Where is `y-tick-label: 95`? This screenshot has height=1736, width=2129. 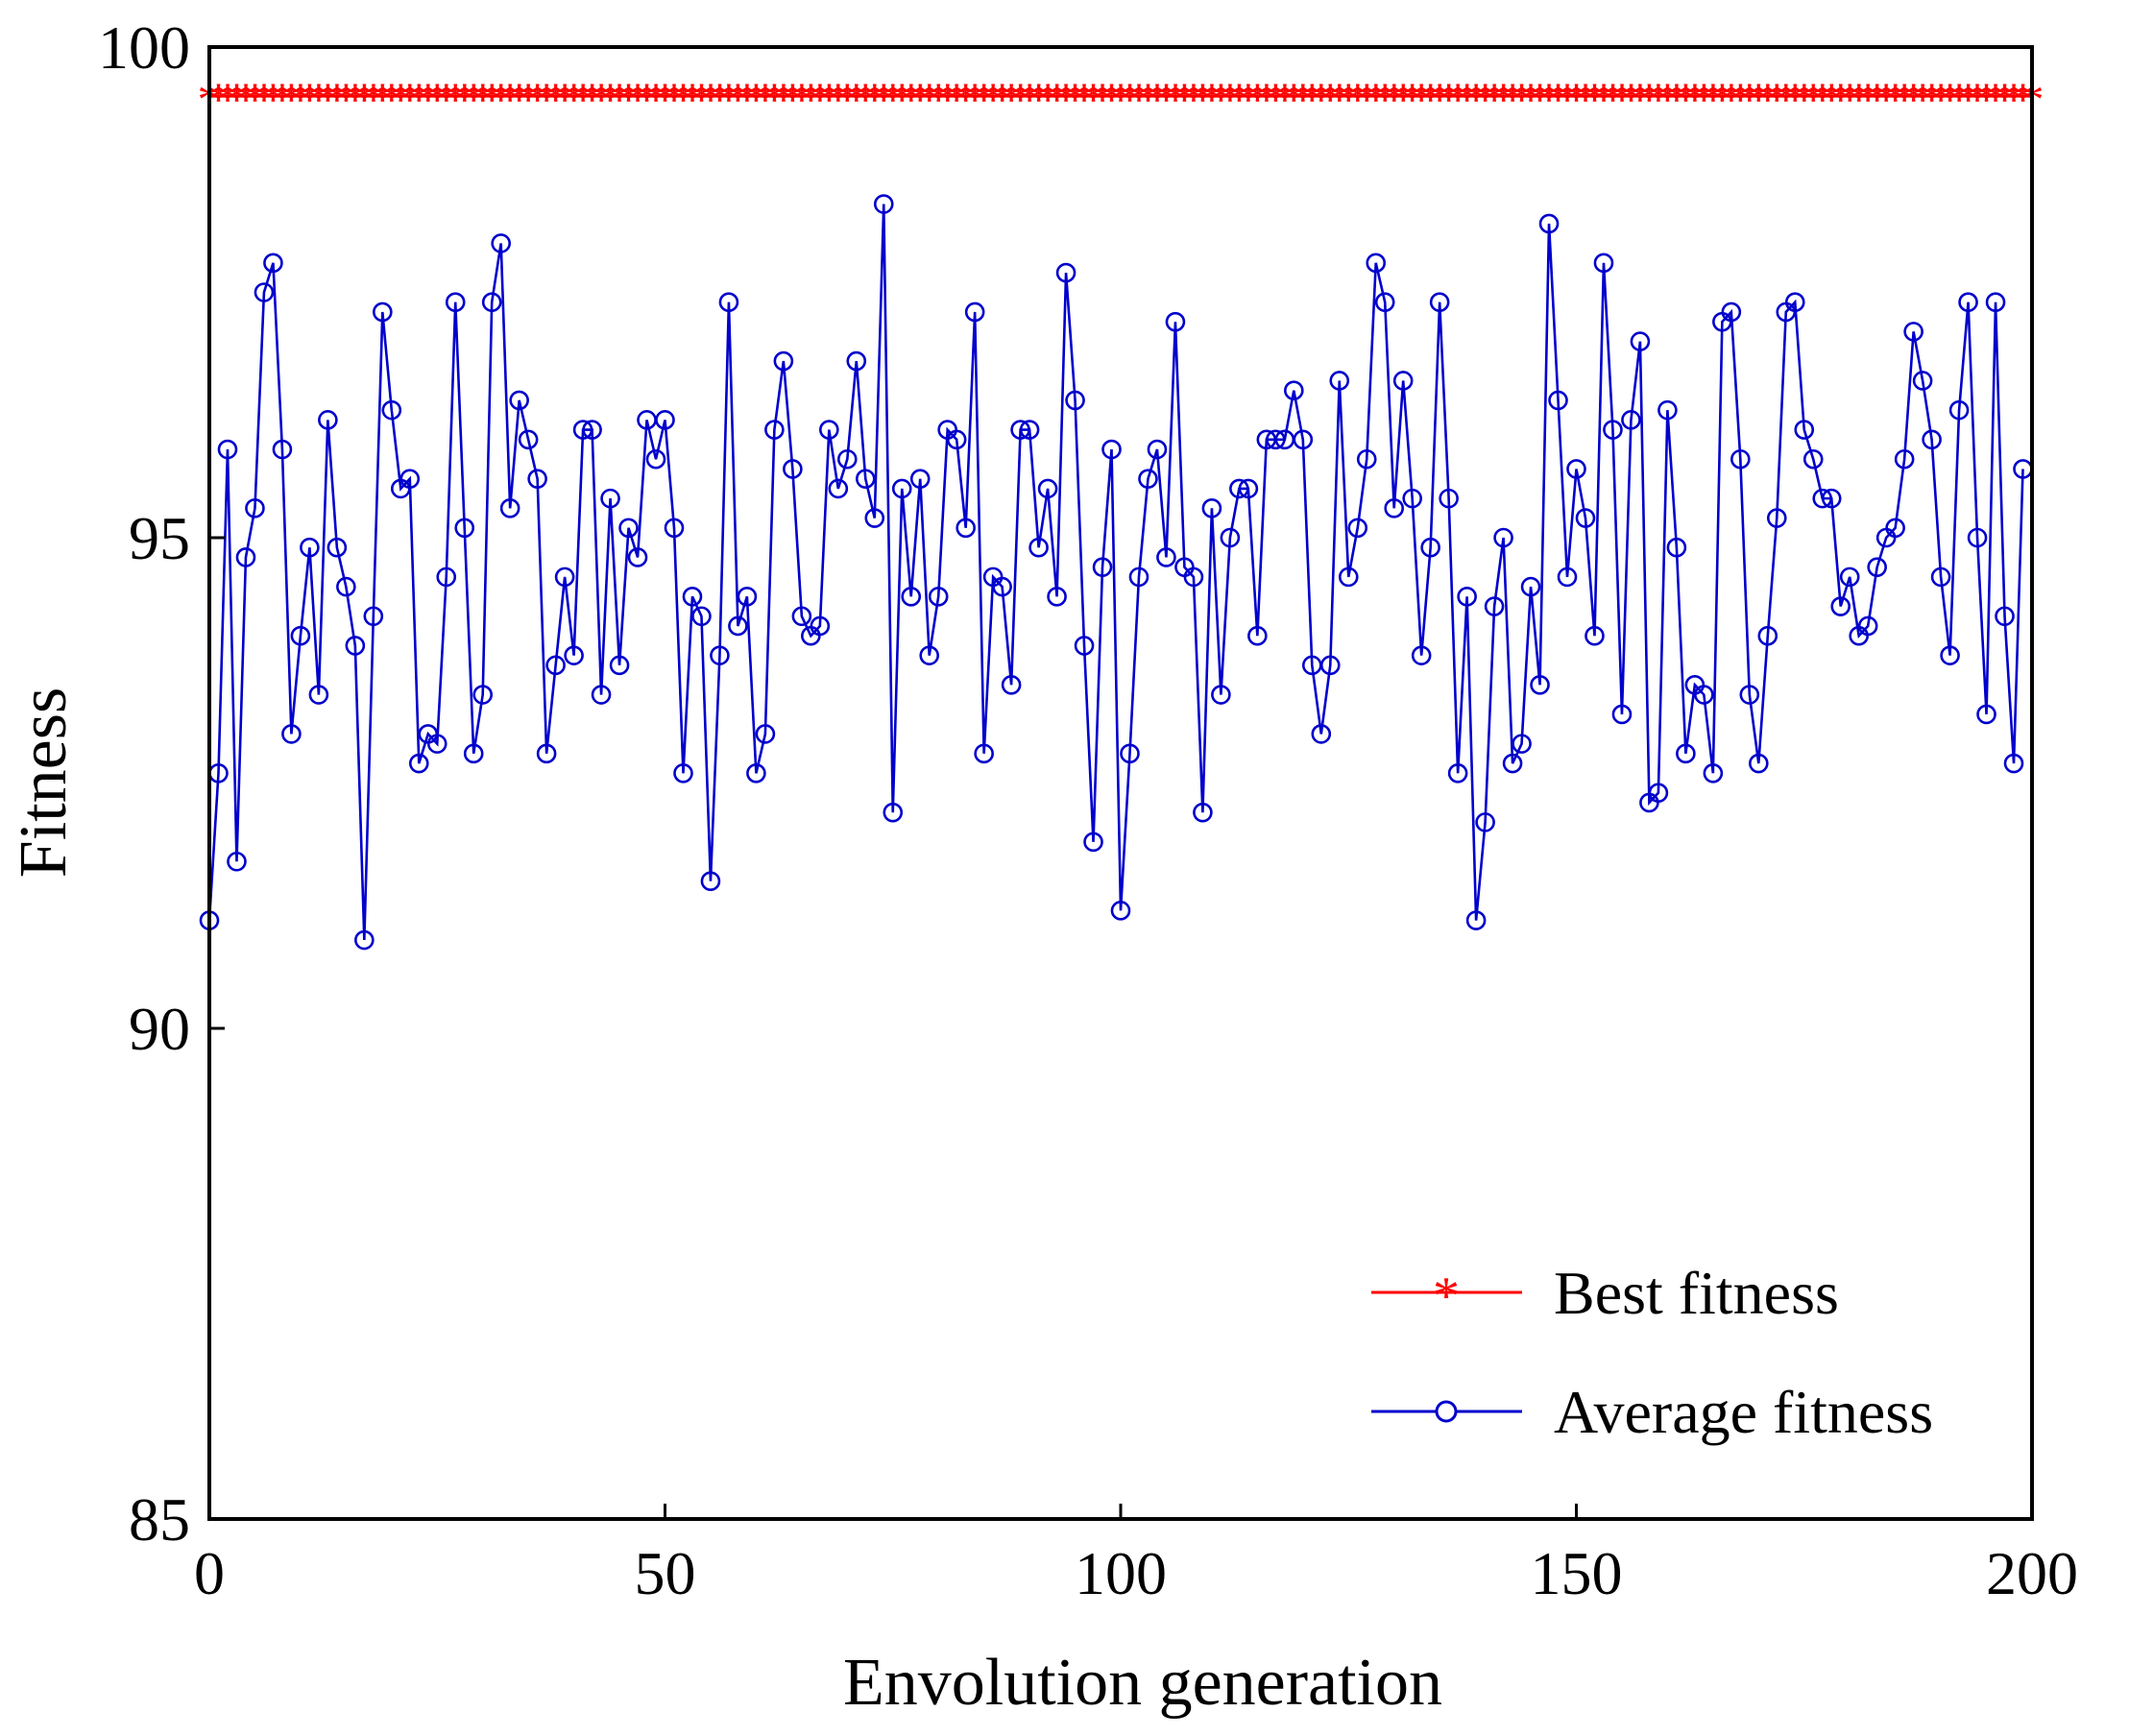 y-tick-label: 95 is located at coordinates (159, 538).